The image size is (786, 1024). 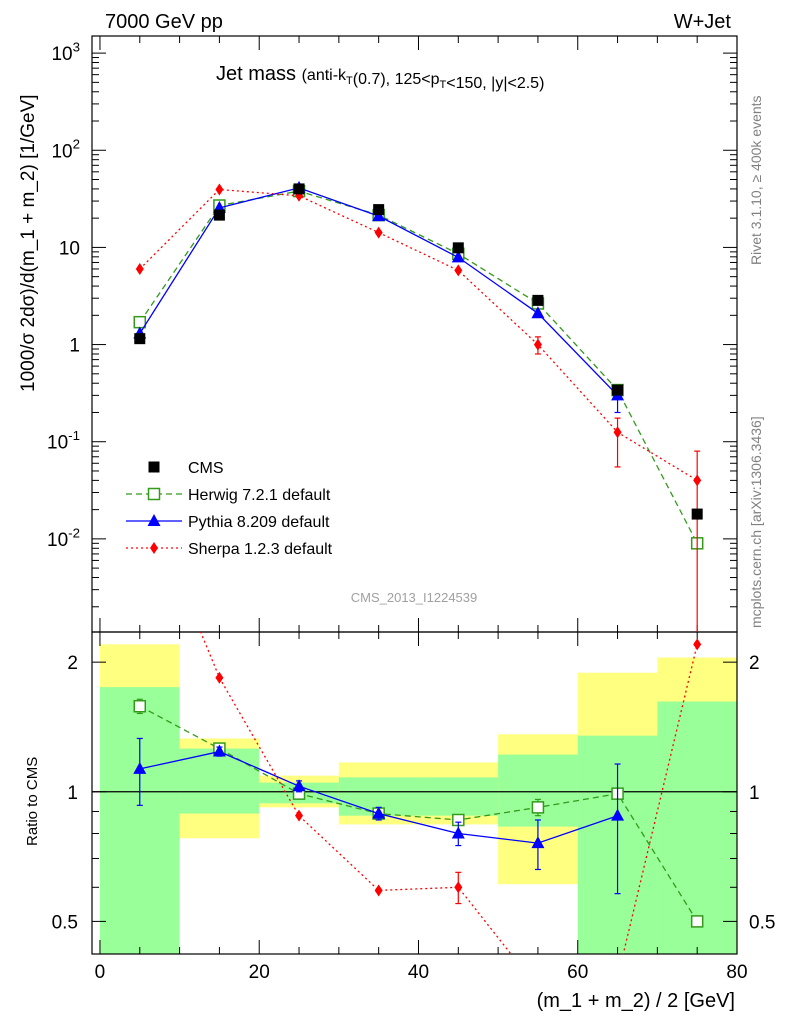 What do you see at coordinates (636, 1001) in the screenshot?
I see `x-axis-label: (m_1 + m_2) / 2 [GeV]` at bounding box center [636, 1001].